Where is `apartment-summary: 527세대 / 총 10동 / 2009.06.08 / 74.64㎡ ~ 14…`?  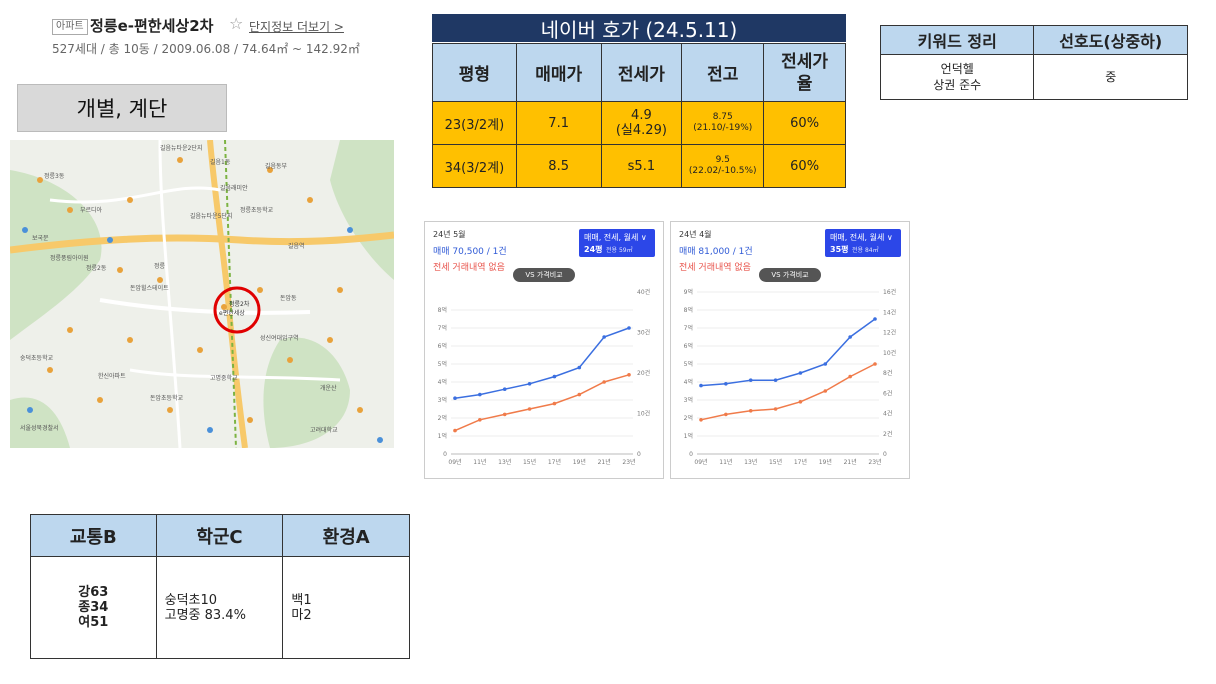 apartment-summary: 527세대 / 총 10동 / 2009.06.08 / 74.64㎡ ~ 14… is located at coordinates (206, 49).